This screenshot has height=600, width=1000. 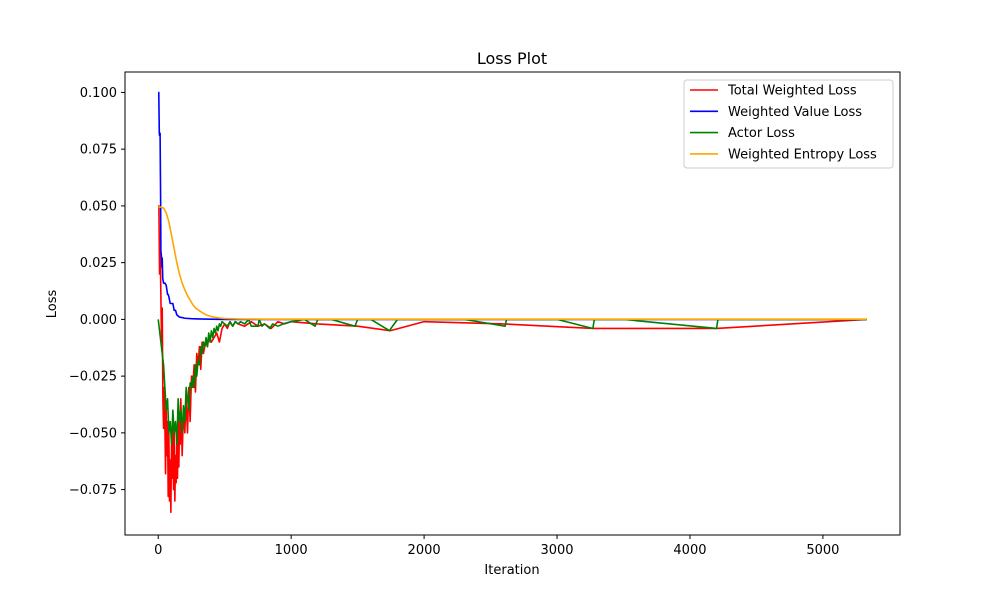 What do you see at coordinates (822, 550) in the screenshot?
I see `x-tick-label: 5000` at bounding box center [822, 550].